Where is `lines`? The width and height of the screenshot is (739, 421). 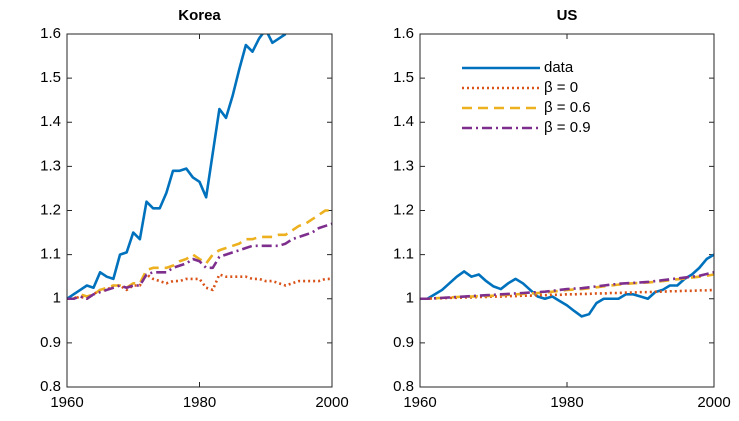 lines is located at coordinates (567, 285).